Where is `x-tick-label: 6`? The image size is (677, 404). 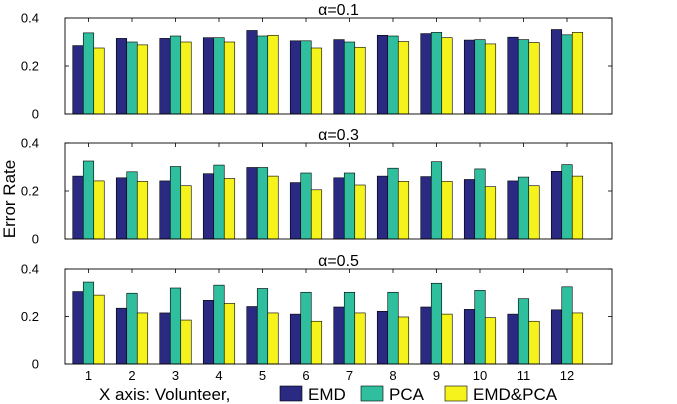
x-tick-label: 6 is located at coordinates (305, 375).